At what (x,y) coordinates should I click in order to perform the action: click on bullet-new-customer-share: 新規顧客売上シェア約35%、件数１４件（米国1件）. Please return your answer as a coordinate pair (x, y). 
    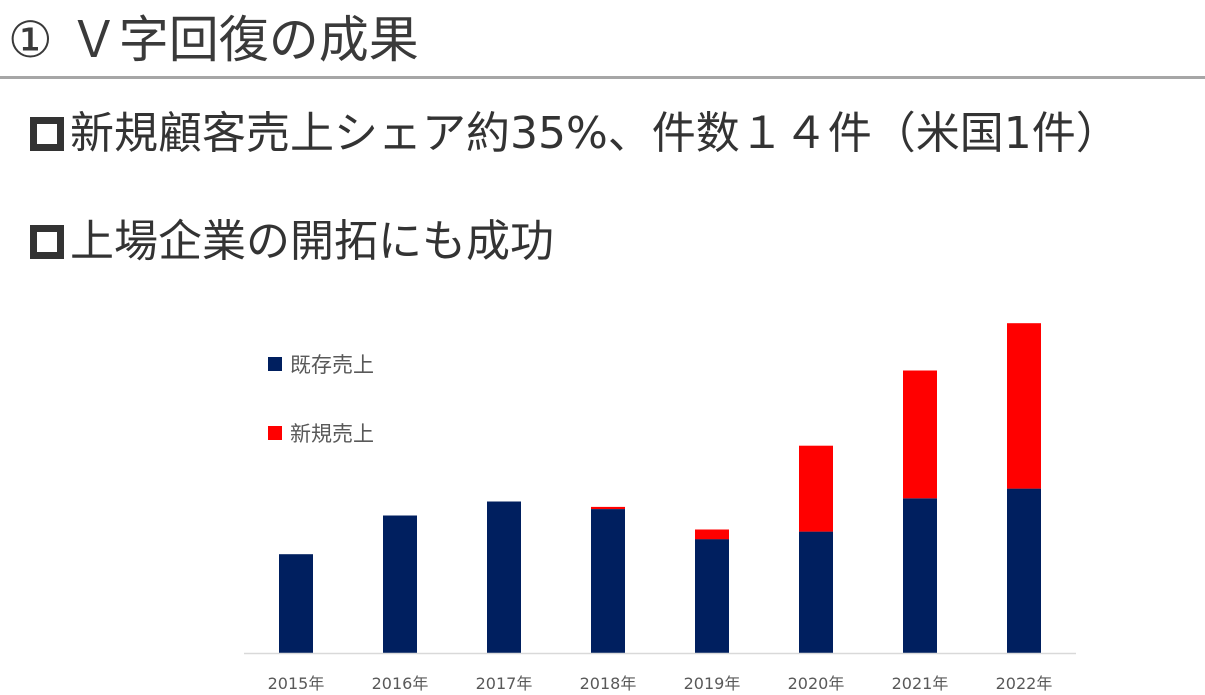
    Looking at the image, I should click on (575, 134).